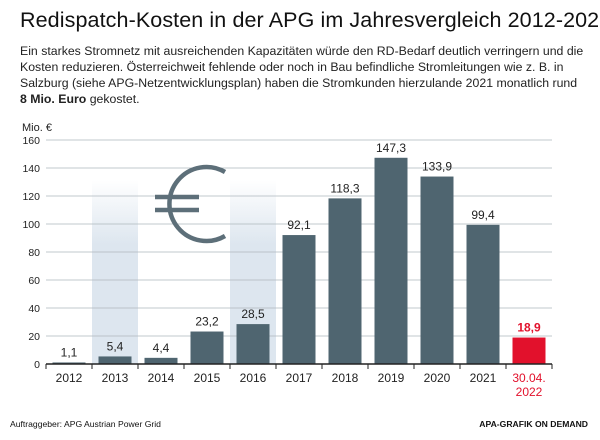 The image size is (600, 440). Describe the element at coordinates (115, 272) in the screenshot. I see `background-band` at that location.